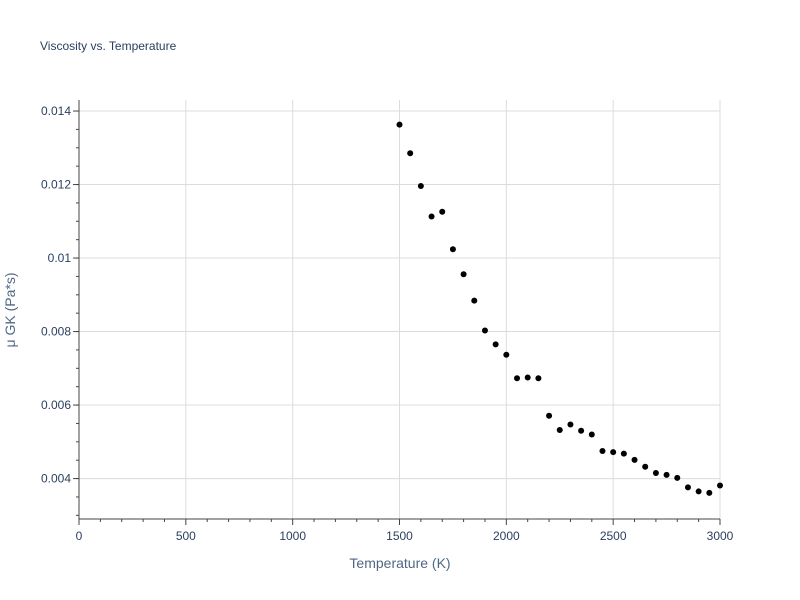 This screenshot has height=600, width=800. I want to click on y-tick-label: 0.014, so click(56, 111).